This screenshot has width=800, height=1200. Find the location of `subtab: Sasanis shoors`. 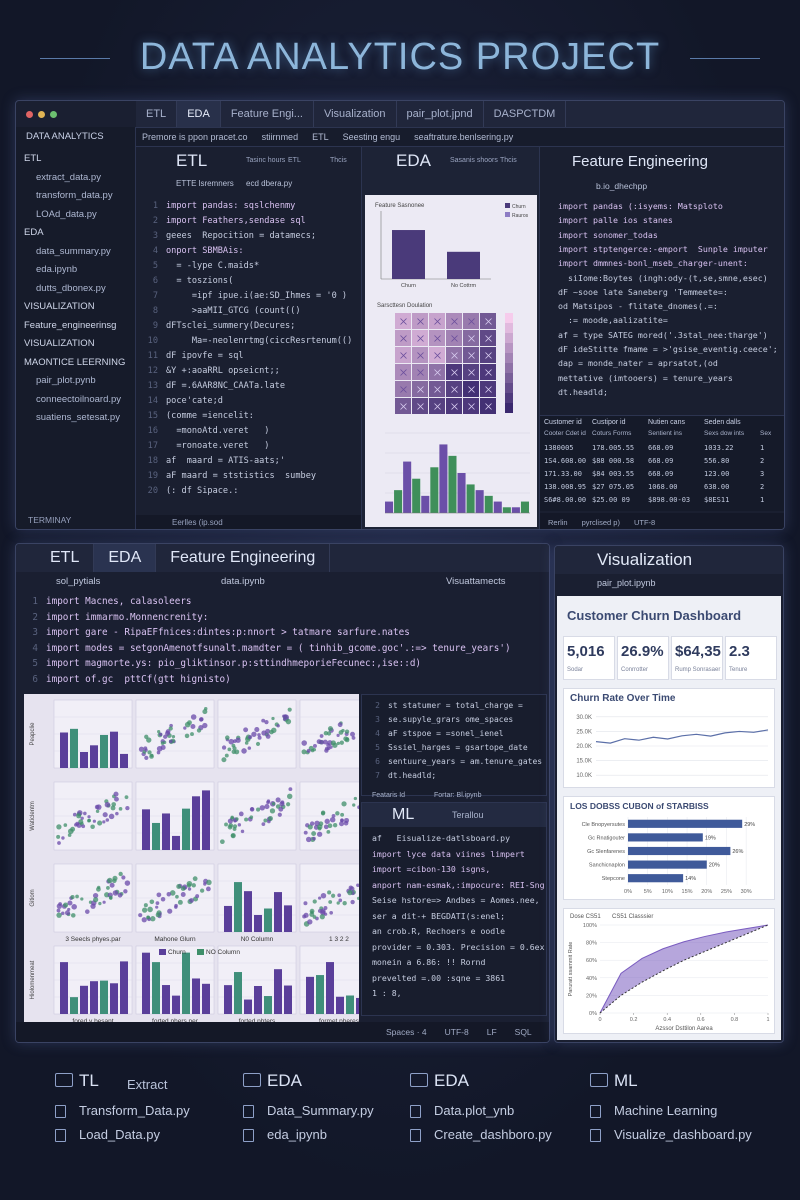

subtab: Sasanis shoors is located at coordinates (474, 160).